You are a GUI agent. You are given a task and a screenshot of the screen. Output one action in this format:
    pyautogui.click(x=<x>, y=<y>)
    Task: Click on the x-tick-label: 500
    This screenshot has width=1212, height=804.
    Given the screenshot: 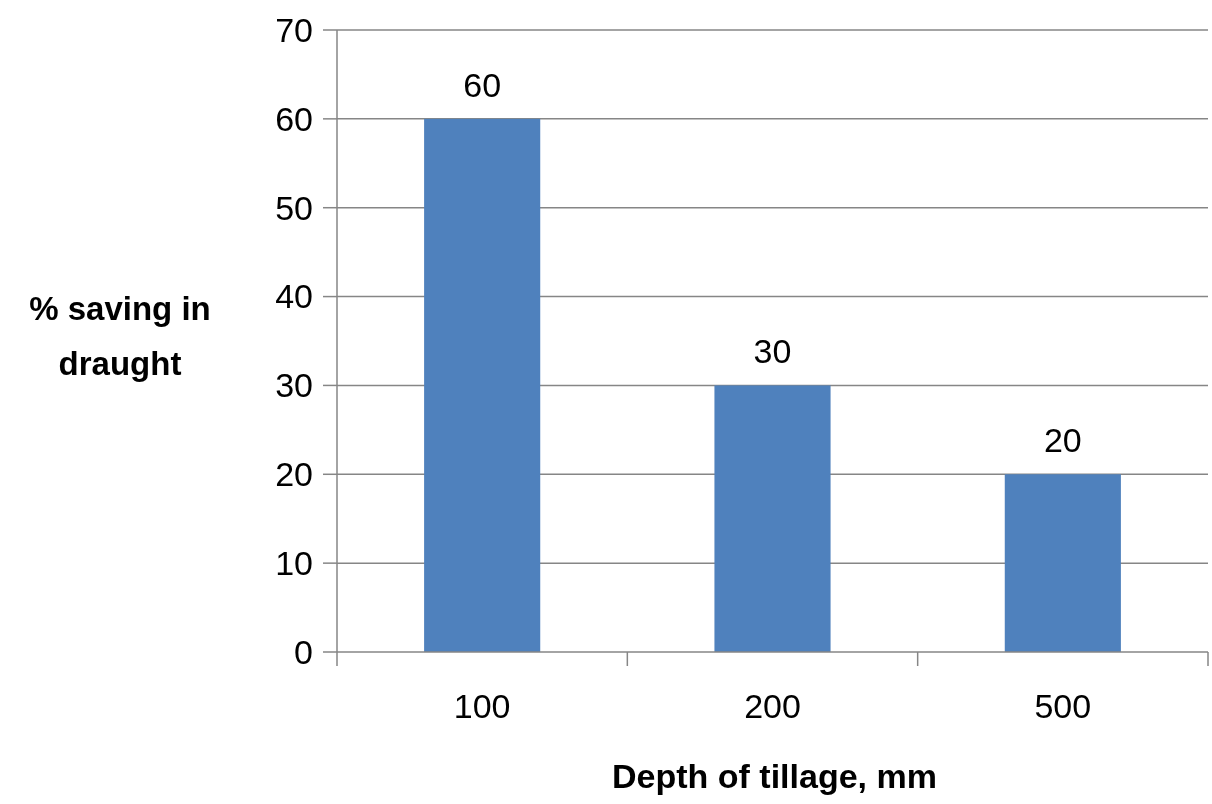 What is the action you would take?
    pyautogui.click(x=1063, y=706)
    